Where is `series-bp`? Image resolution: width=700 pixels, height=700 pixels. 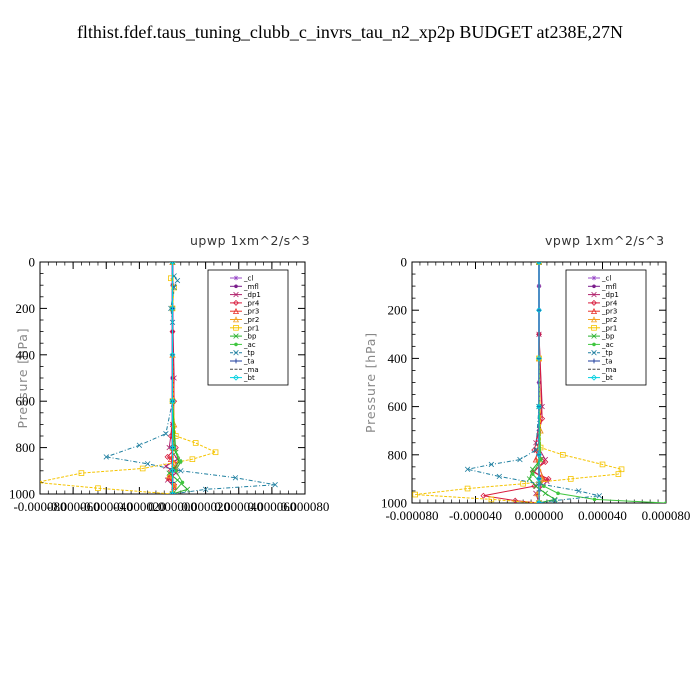
series-bp is located at coordinates (542, 382).